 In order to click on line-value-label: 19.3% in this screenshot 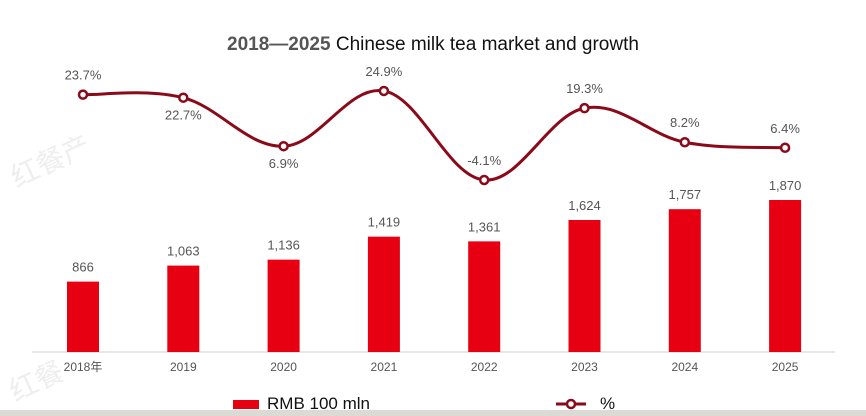, I will do `click(584, 88)`.